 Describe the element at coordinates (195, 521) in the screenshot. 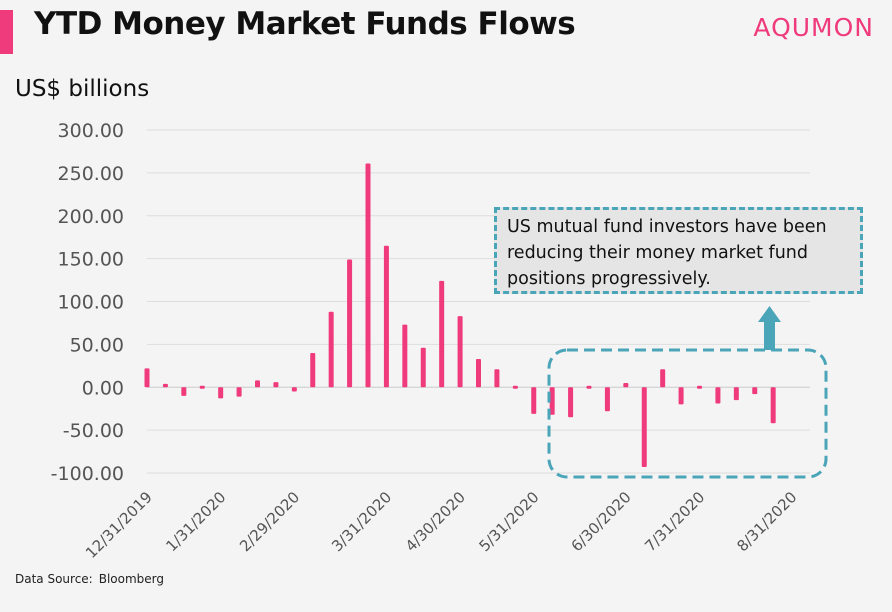

I see `x-tick-label: 1/31/2020` at that location.